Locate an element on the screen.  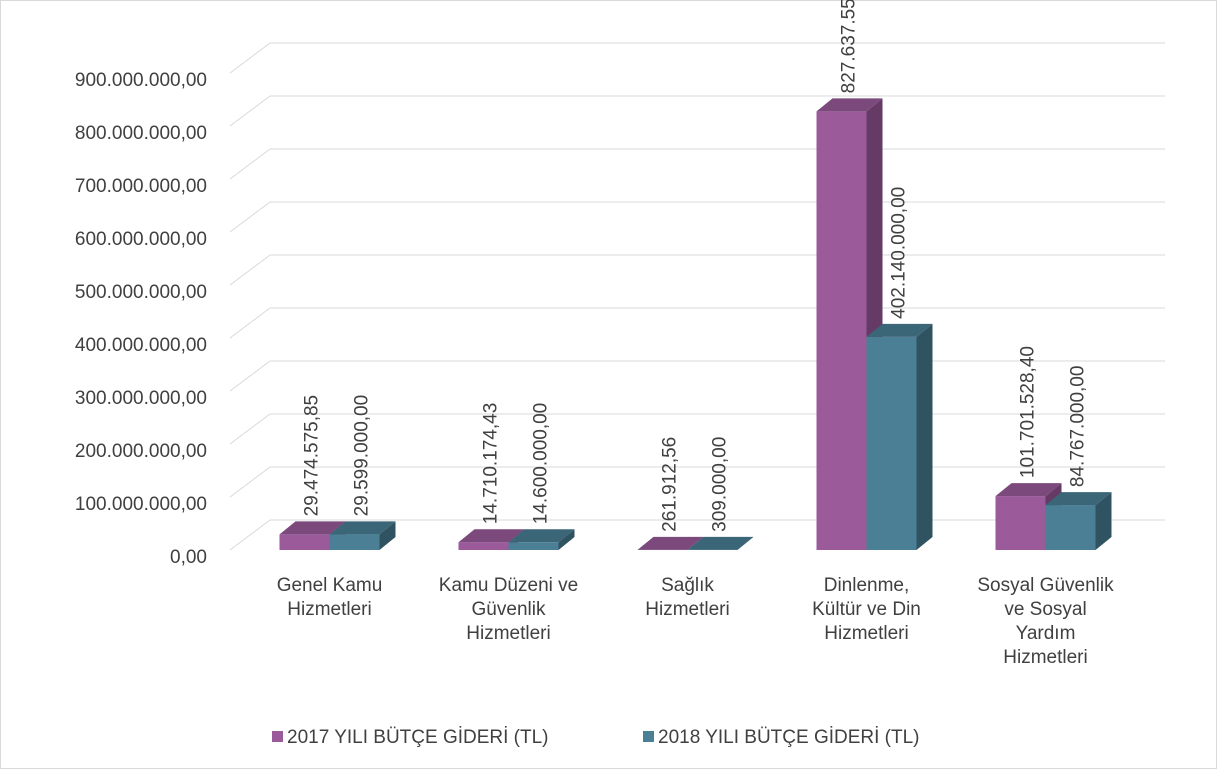
data-label: 84.767.000,00 is located at coordinates (1078, 427).